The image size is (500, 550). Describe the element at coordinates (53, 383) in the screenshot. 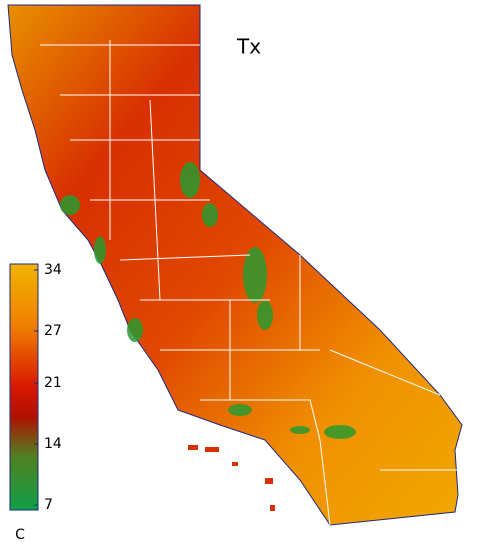

I see `colorbar-tick-label: 21` at that location.